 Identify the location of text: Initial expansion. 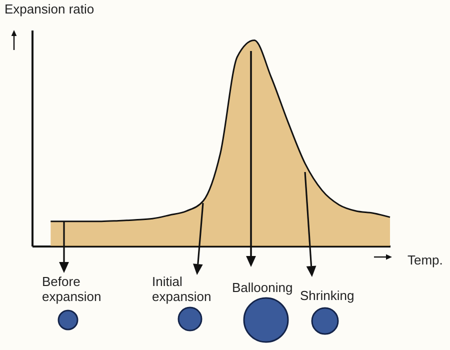
(182, 289).